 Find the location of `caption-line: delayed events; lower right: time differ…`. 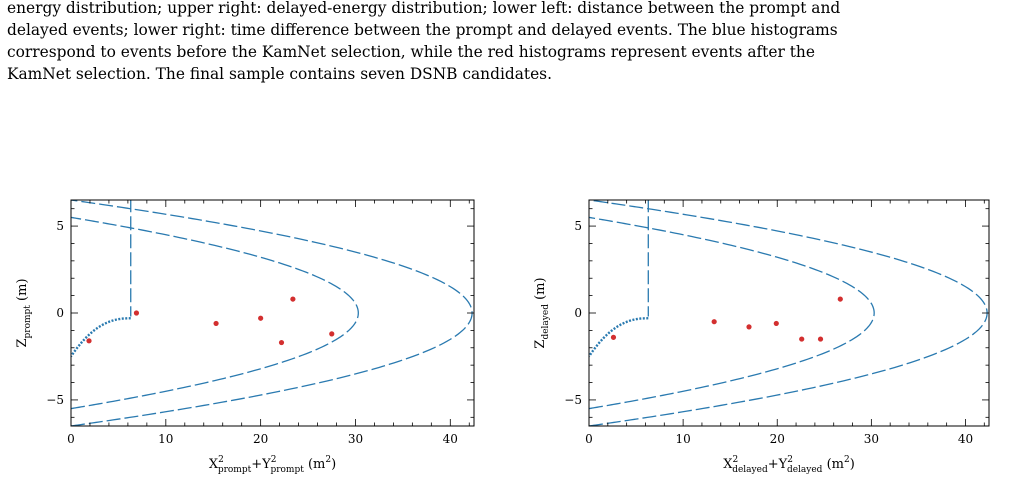

caption-line: delayed events; lower right: time differ… is located at coordinates (422, 30).